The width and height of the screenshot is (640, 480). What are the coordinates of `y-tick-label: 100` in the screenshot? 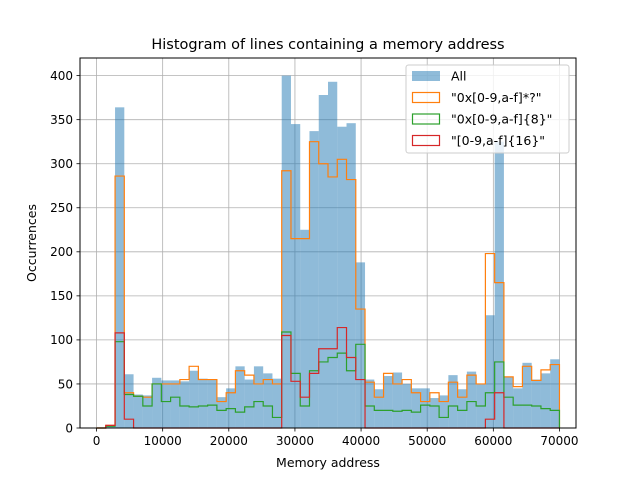 It's located at (61, 340).